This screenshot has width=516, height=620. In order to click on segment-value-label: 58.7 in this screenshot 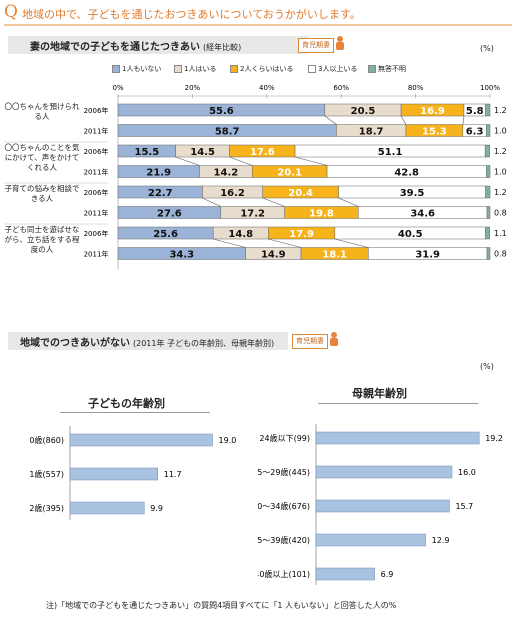, I will do `click(227, 132)`.